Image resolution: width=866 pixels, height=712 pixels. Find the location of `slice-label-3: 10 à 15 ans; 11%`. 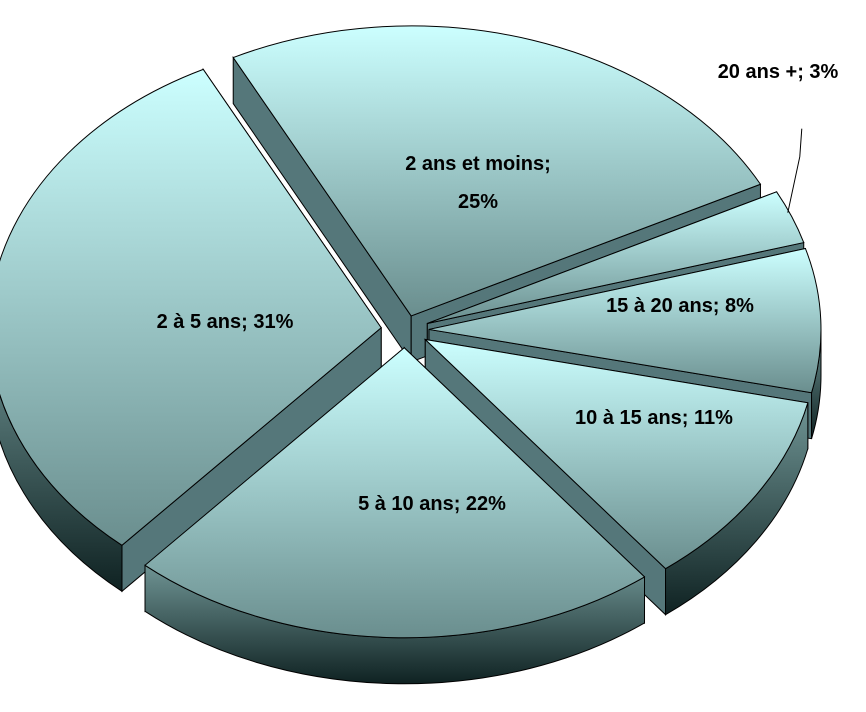

slice-label-3: 10 à 15 ans; 11% is located at coordinates (654, 418).